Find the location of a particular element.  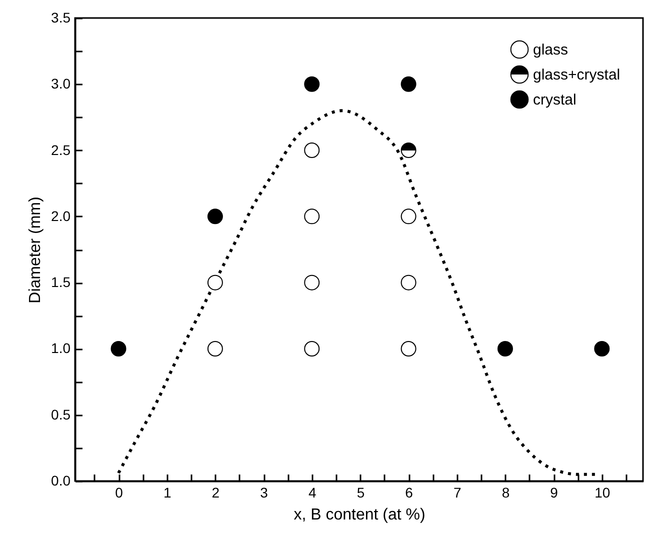

y-tick-label: 2.0 is located at coordinates (61, 216).